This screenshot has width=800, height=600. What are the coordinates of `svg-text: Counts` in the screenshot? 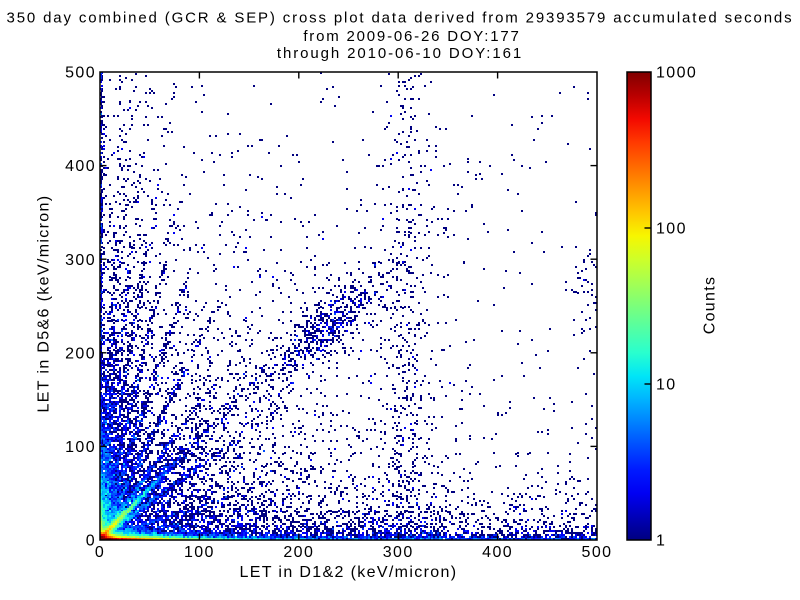 It's located at (710, 305).